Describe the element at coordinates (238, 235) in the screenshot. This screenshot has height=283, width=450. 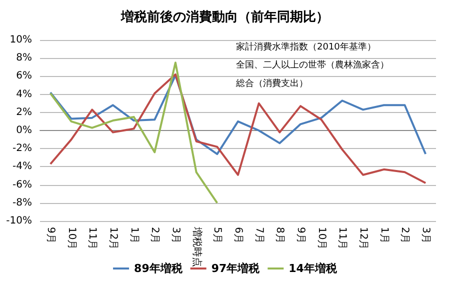
I see `x-tick-label: 6月` at that location.